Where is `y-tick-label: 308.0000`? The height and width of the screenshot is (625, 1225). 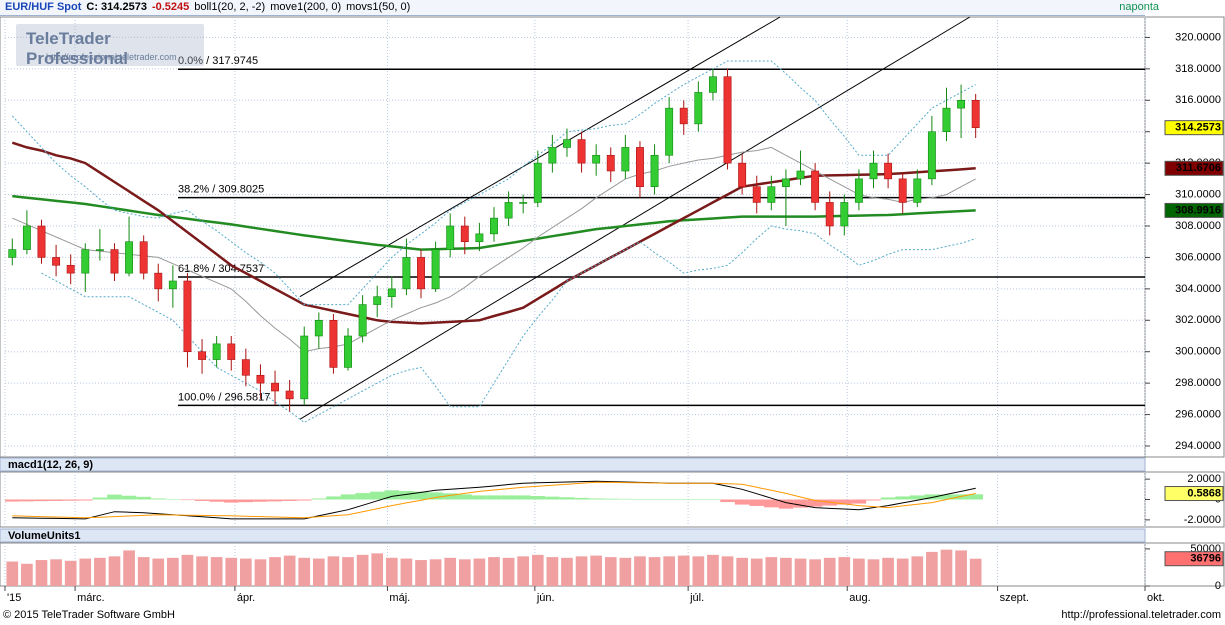
y-tick-label: 308.0000 is located at coordinates (1198, 226).